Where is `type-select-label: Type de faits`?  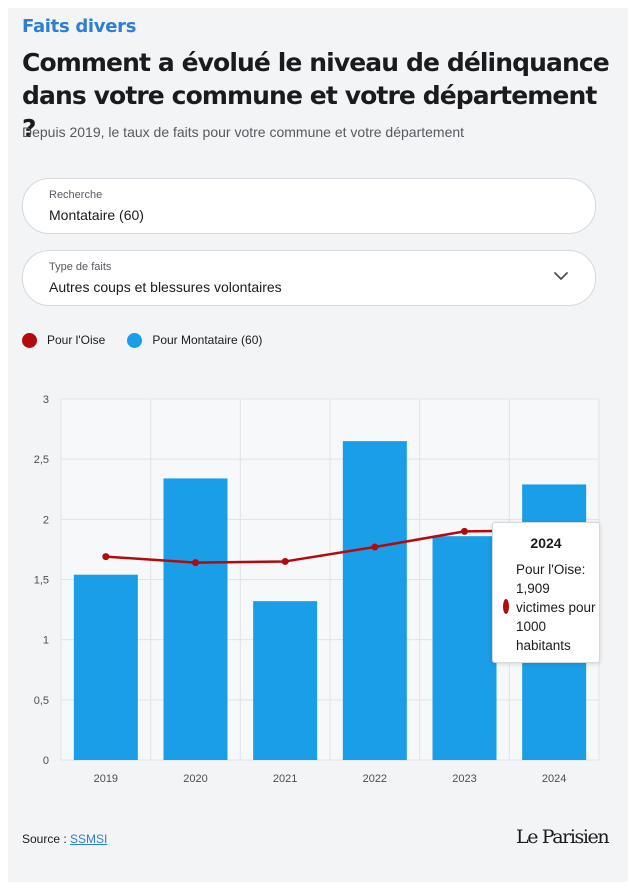
type-select-label: Type de faits is located at coordinates (80, 267).